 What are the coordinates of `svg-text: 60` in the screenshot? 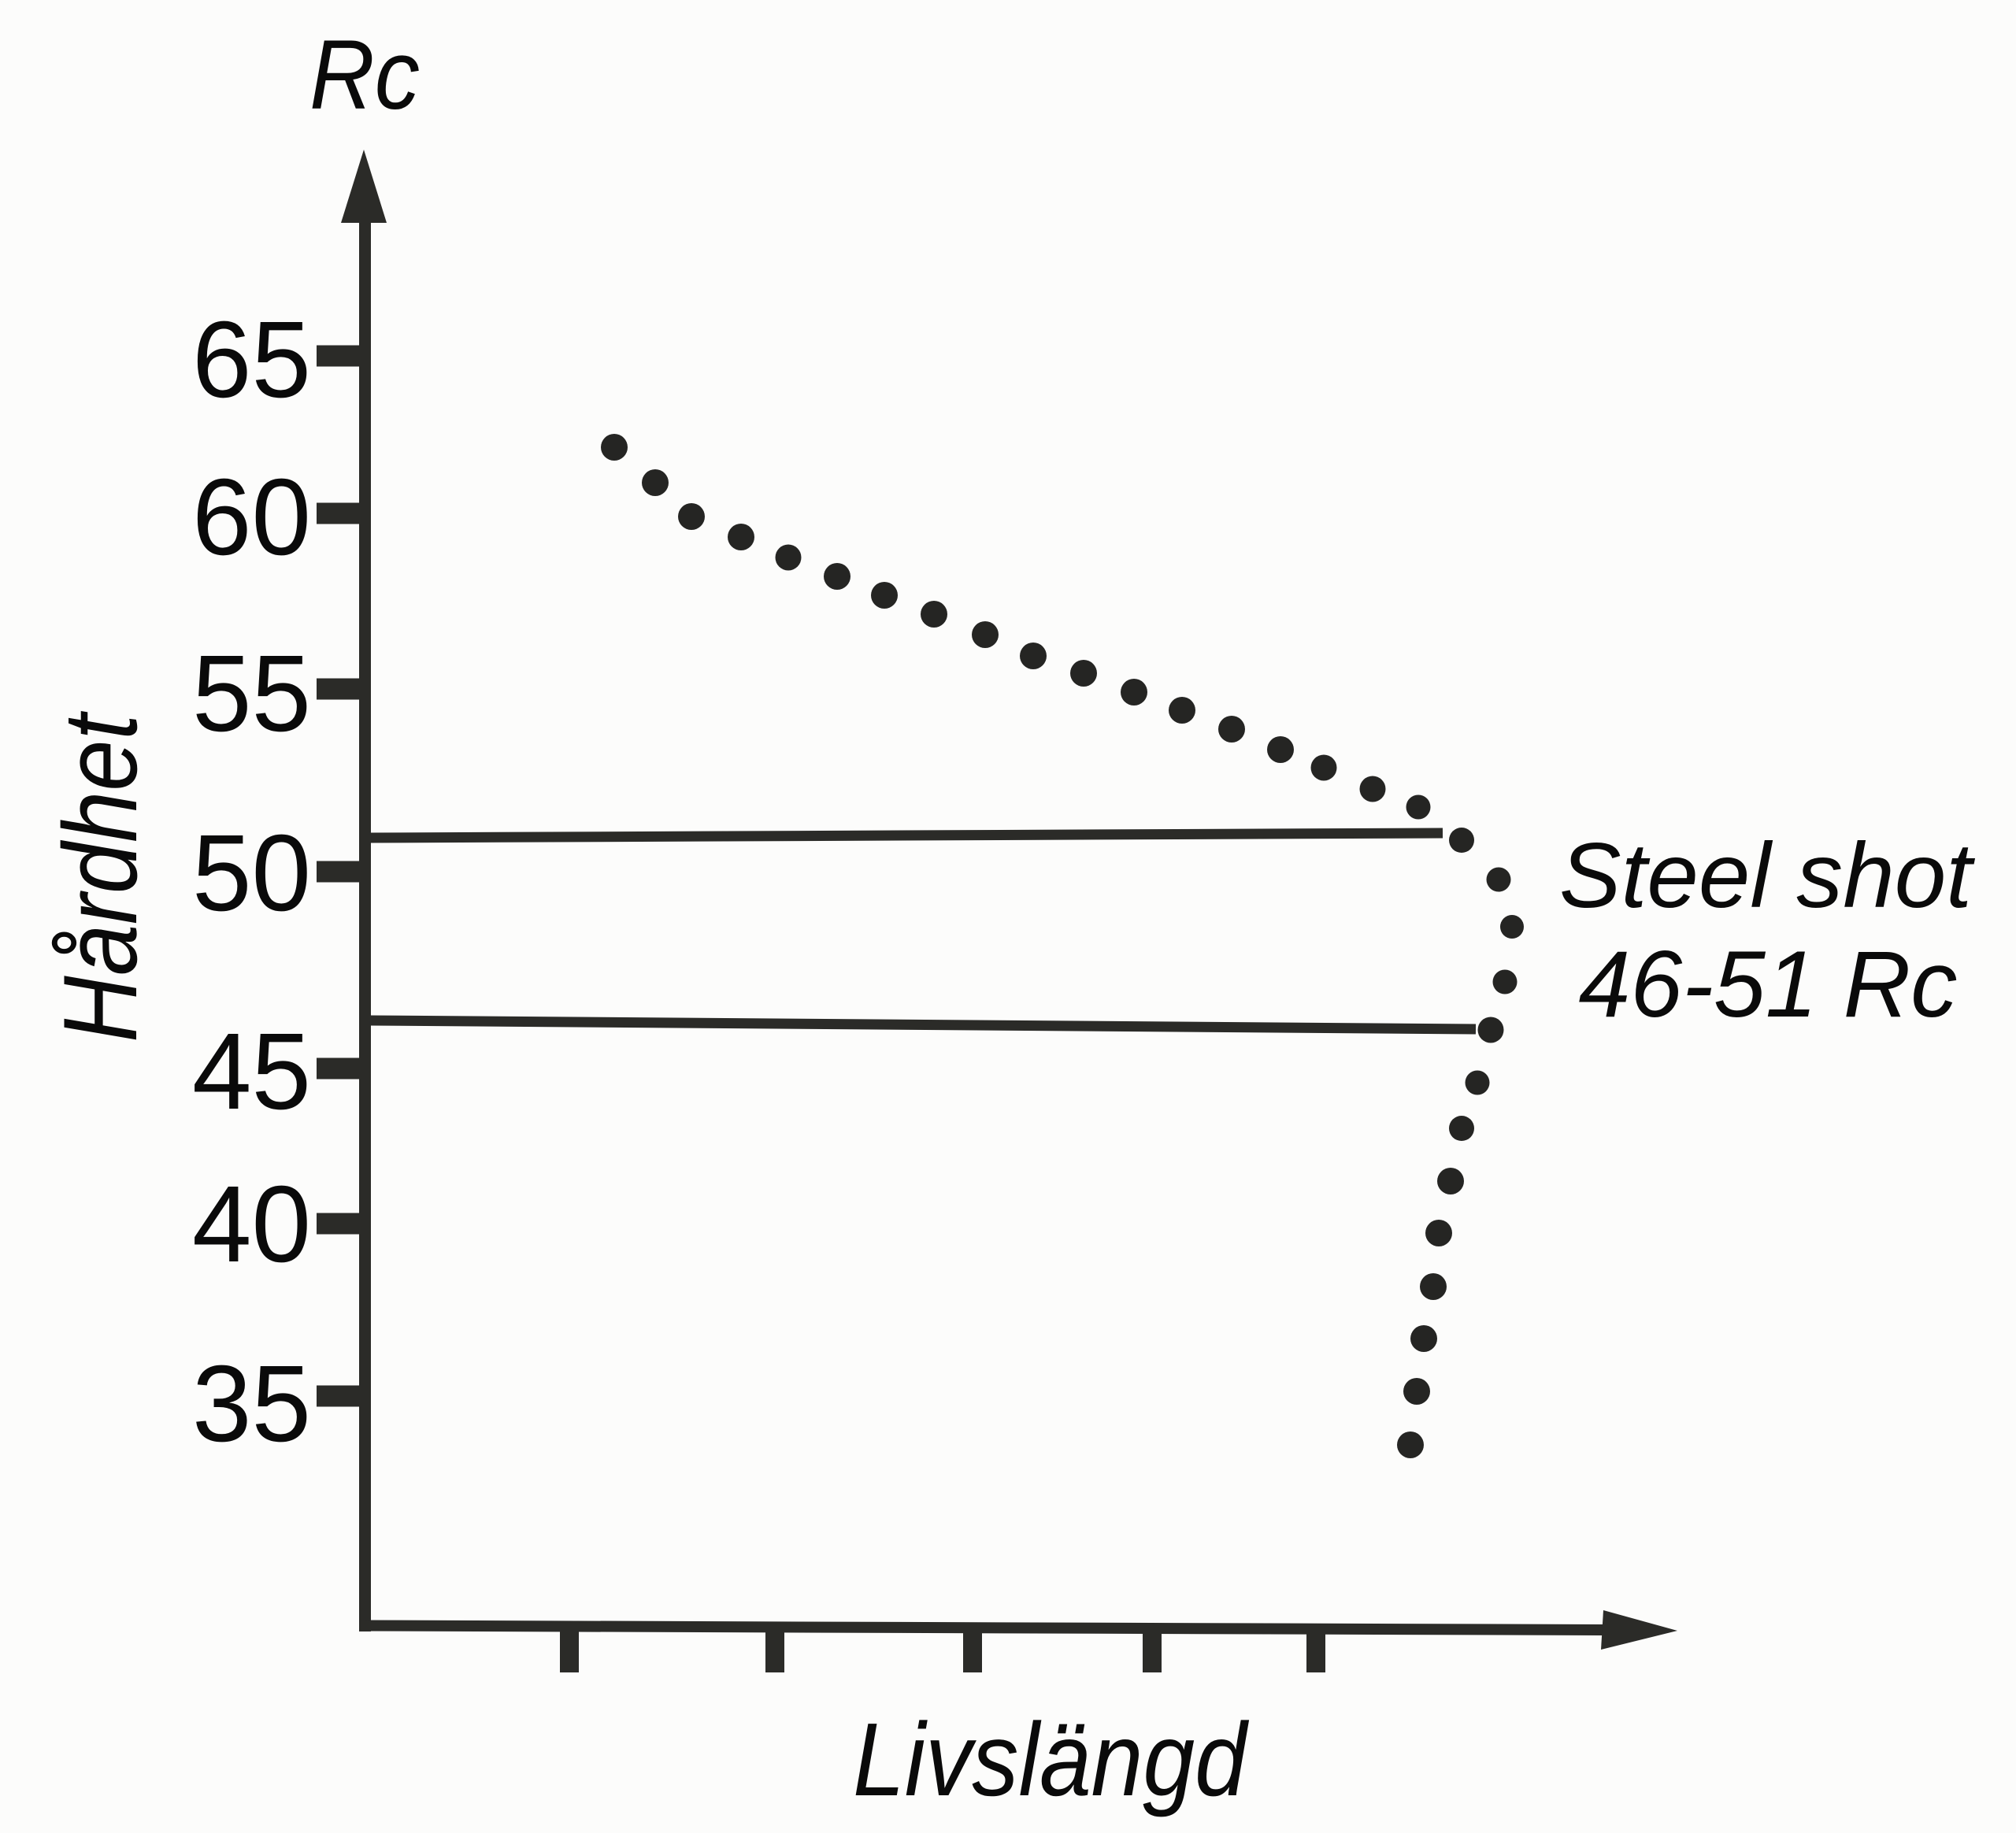 It's located at (251, 517).